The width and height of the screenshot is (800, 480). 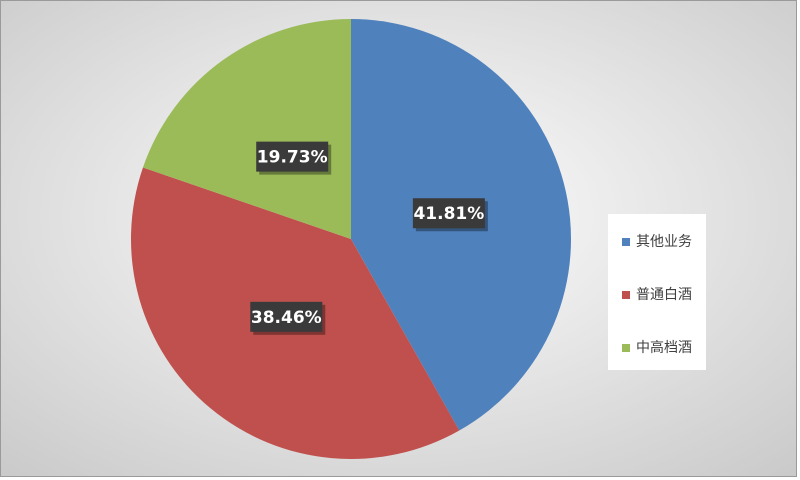 I want to click on data-label: 19.73%, so click(x=292, y=158).